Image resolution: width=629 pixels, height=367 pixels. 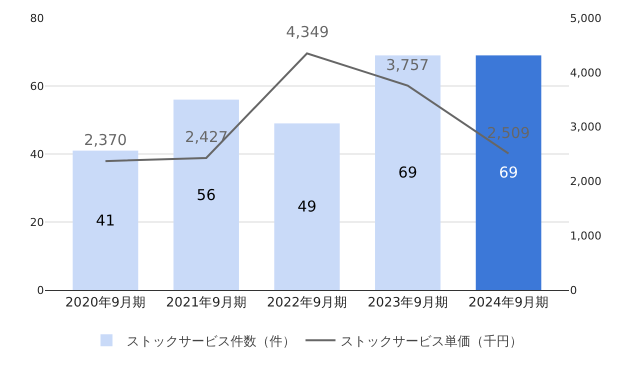 What do you see at coordinates (407, 65) in the screenshot?
I see `data-label: 3,757` at bounding box center [407, 65].